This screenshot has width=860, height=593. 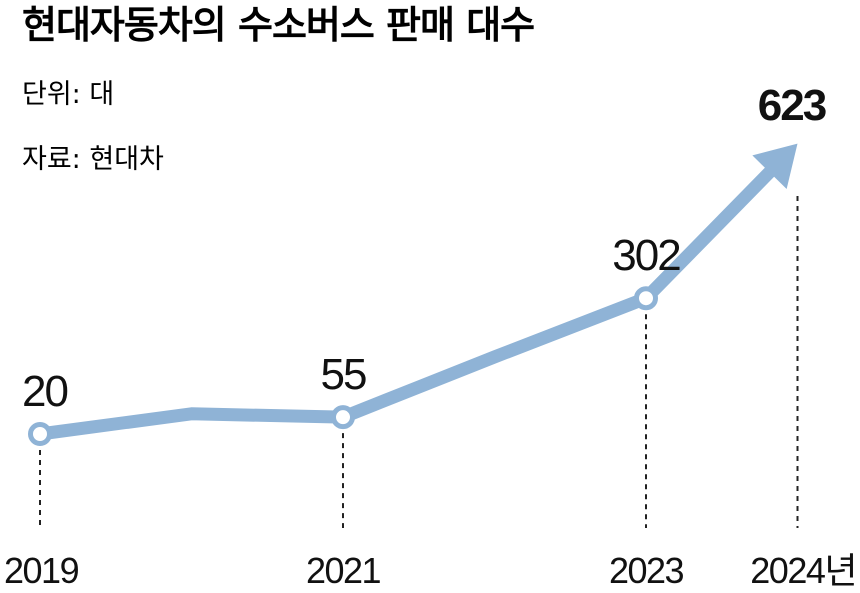 What do you see at coordinates (803, 570) in the screenshot?
I see `x-tick-label-2024: 2024년` at bounding box center [803, 570].